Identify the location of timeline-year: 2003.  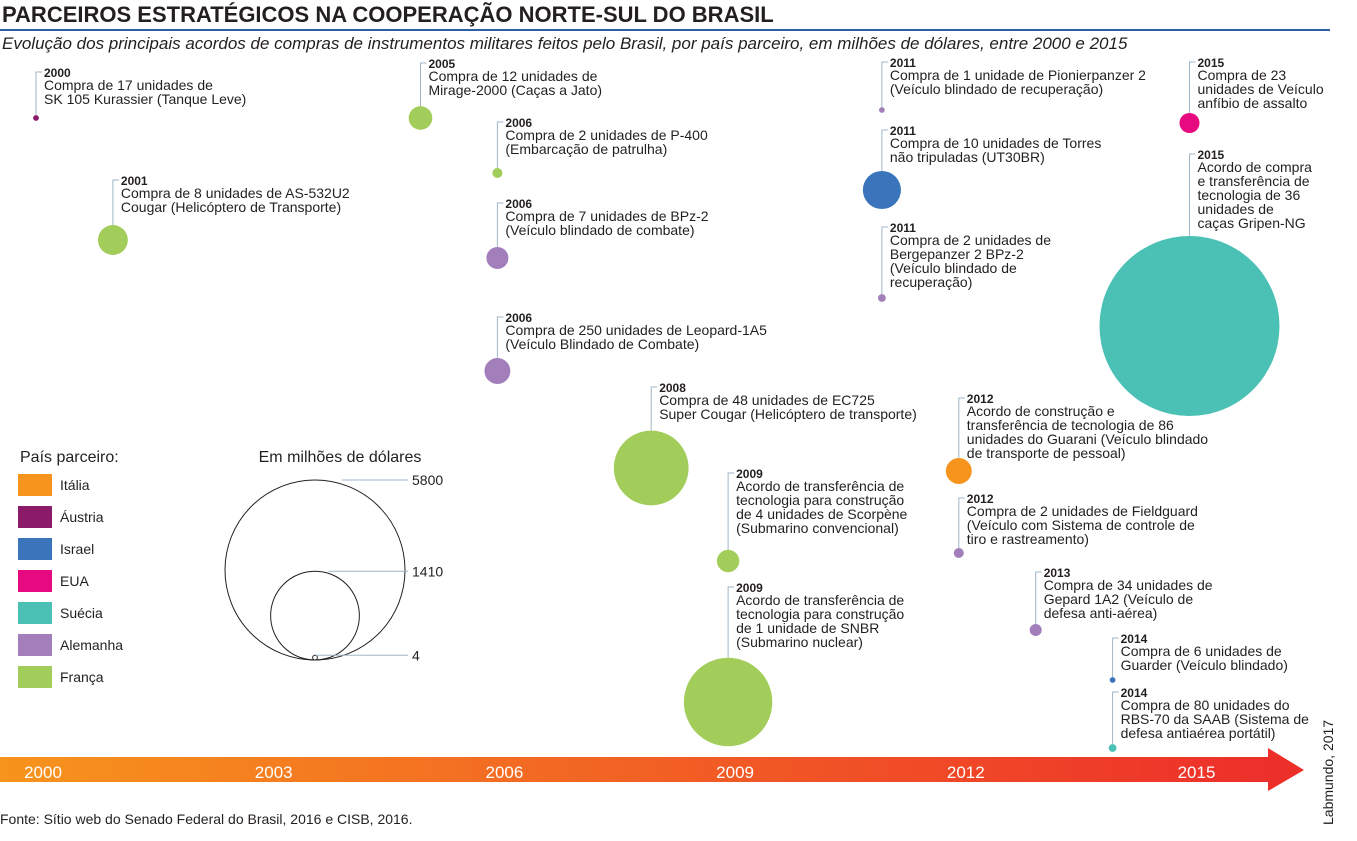
(274, 772).